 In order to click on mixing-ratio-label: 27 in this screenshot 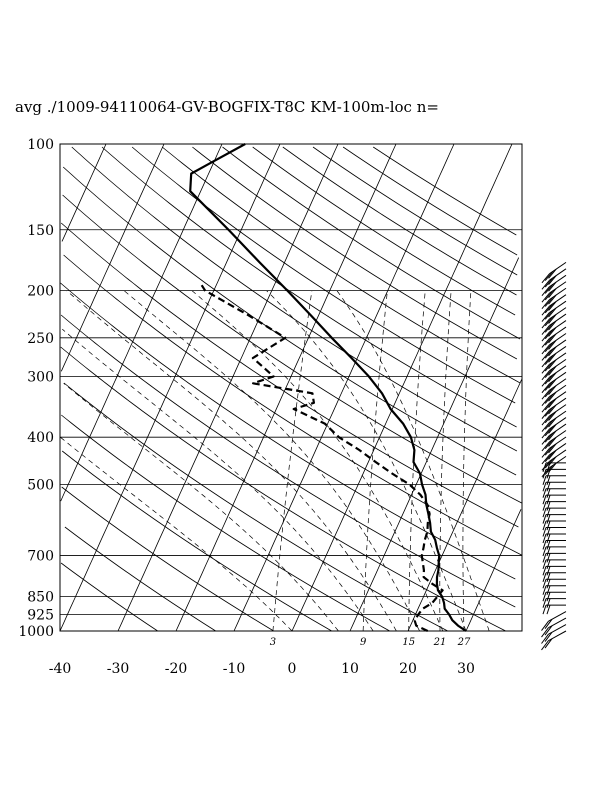, I will do `click(464, 642)`.